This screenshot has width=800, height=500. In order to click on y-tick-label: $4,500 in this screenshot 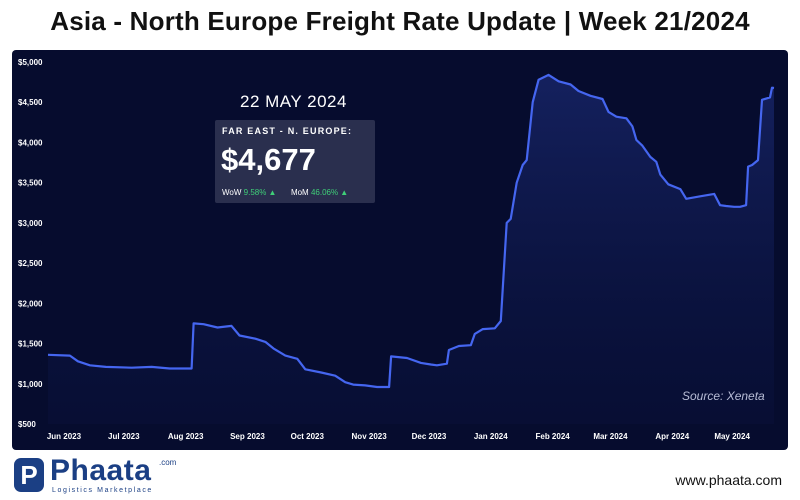, I will do `click(30, 102)`.